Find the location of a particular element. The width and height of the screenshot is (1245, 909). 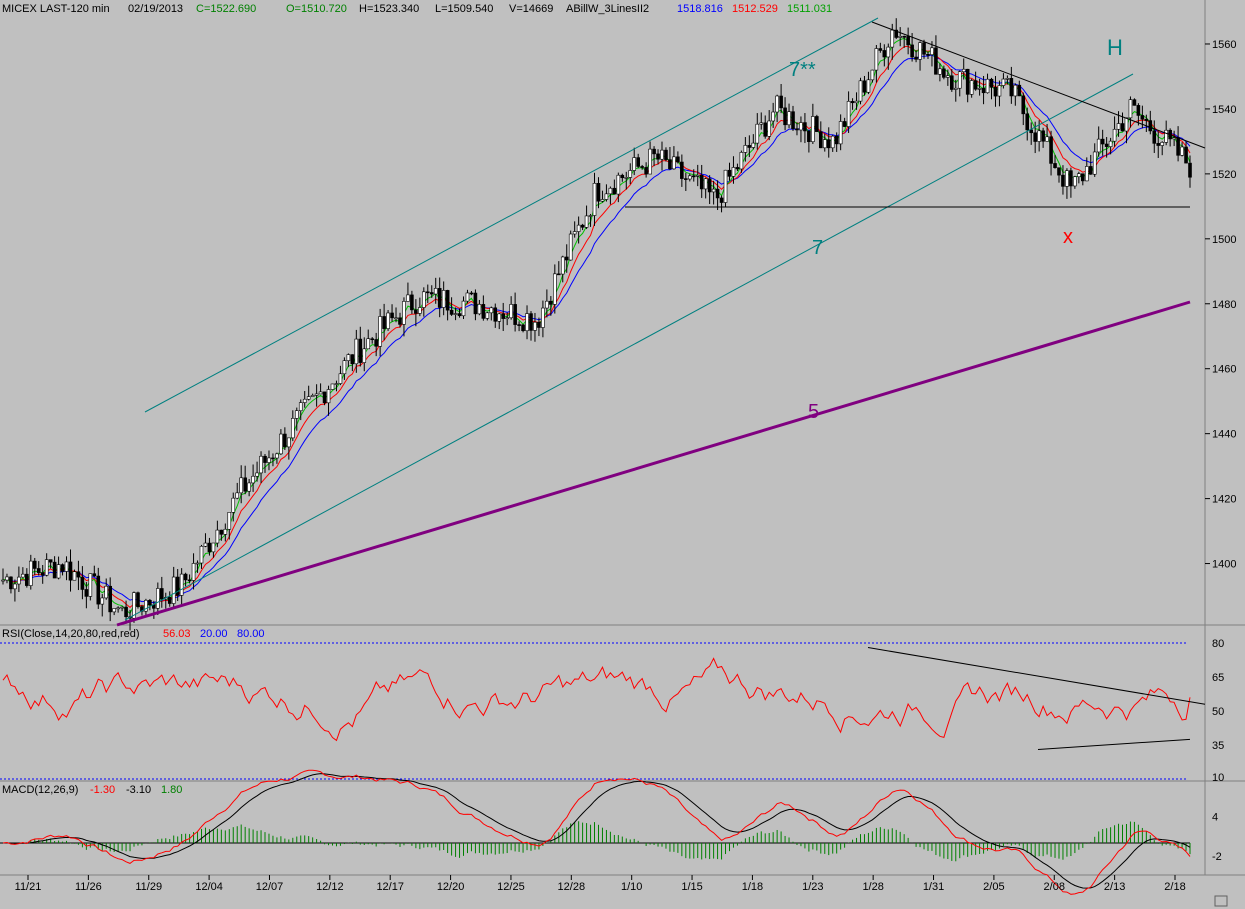

time-tick-label: 12/04 is located at coordinates (209, 887).